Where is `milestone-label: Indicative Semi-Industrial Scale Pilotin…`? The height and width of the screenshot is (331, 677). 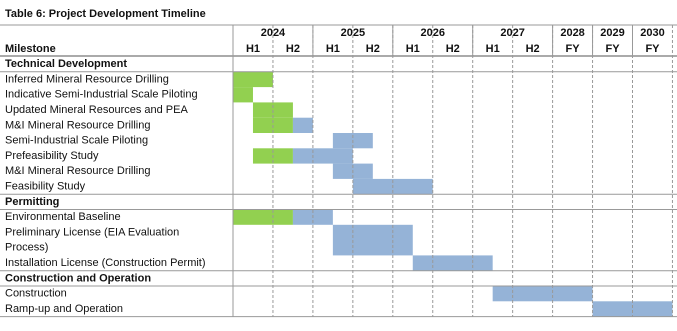 milestone-label: Indicative Semi-Industrial Scale Pilotin… is located at coordinates (101, 95).